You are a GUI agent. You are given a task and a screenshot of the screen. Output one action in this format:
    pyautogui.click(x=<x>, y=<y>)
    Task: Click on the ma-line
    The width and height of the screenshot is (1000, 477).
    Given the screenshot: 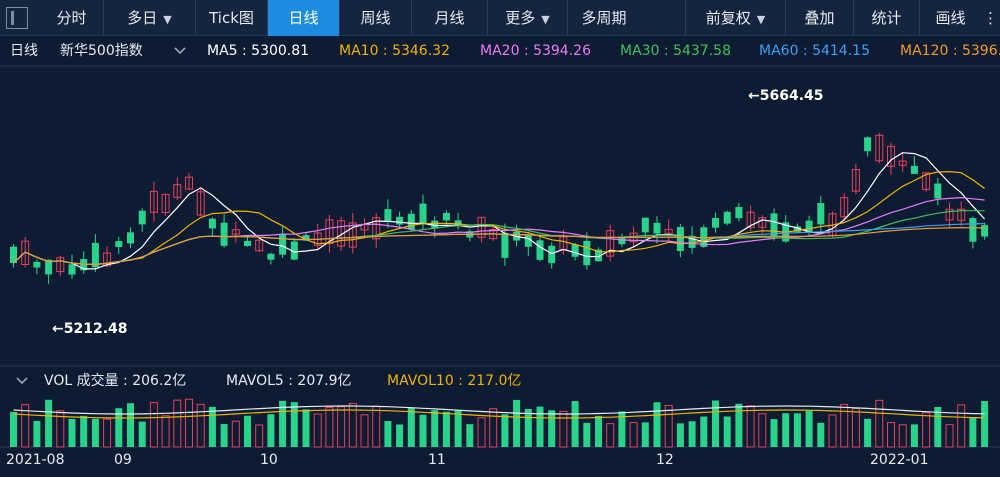 What is the action you would take?
    pyautogui.click(x=499, y=238)
    